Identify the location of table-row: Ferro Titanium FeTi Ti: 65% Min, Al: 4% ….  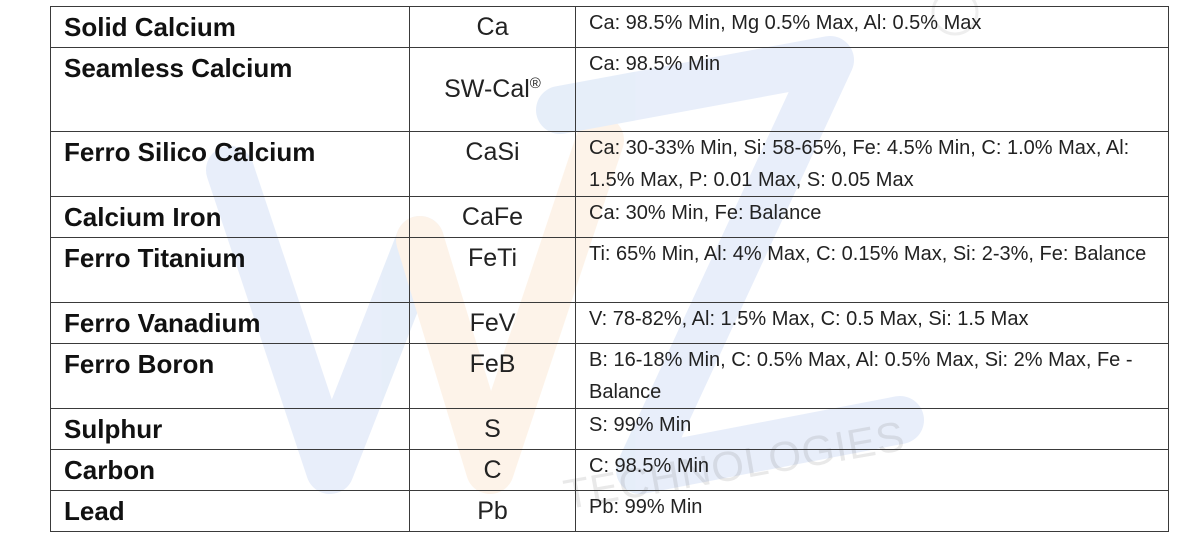
(609, 270).